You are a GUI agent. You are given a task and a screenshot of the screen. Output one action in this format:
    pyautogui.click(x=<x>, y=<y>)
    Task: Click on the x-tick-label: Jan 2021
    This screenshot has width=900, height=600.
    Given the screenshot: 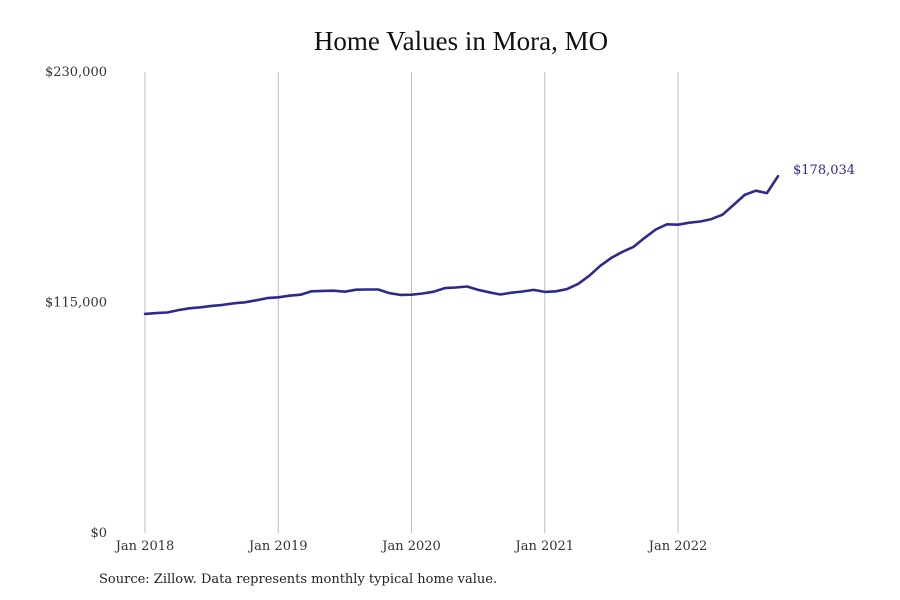 What is the action you would take?
    pyautogui.click(x=544, y=546)
    